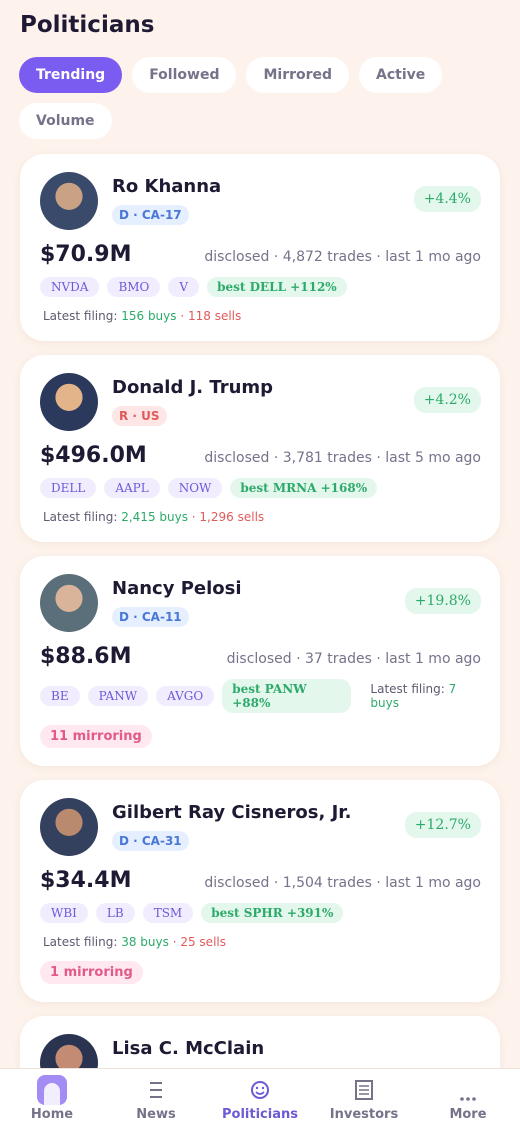 This screenshot has width=520, height=1127. Describe the element at coordinates (188, 1048) in the screenshot. I see `politician-name: Lisa C. McClain` at that location.